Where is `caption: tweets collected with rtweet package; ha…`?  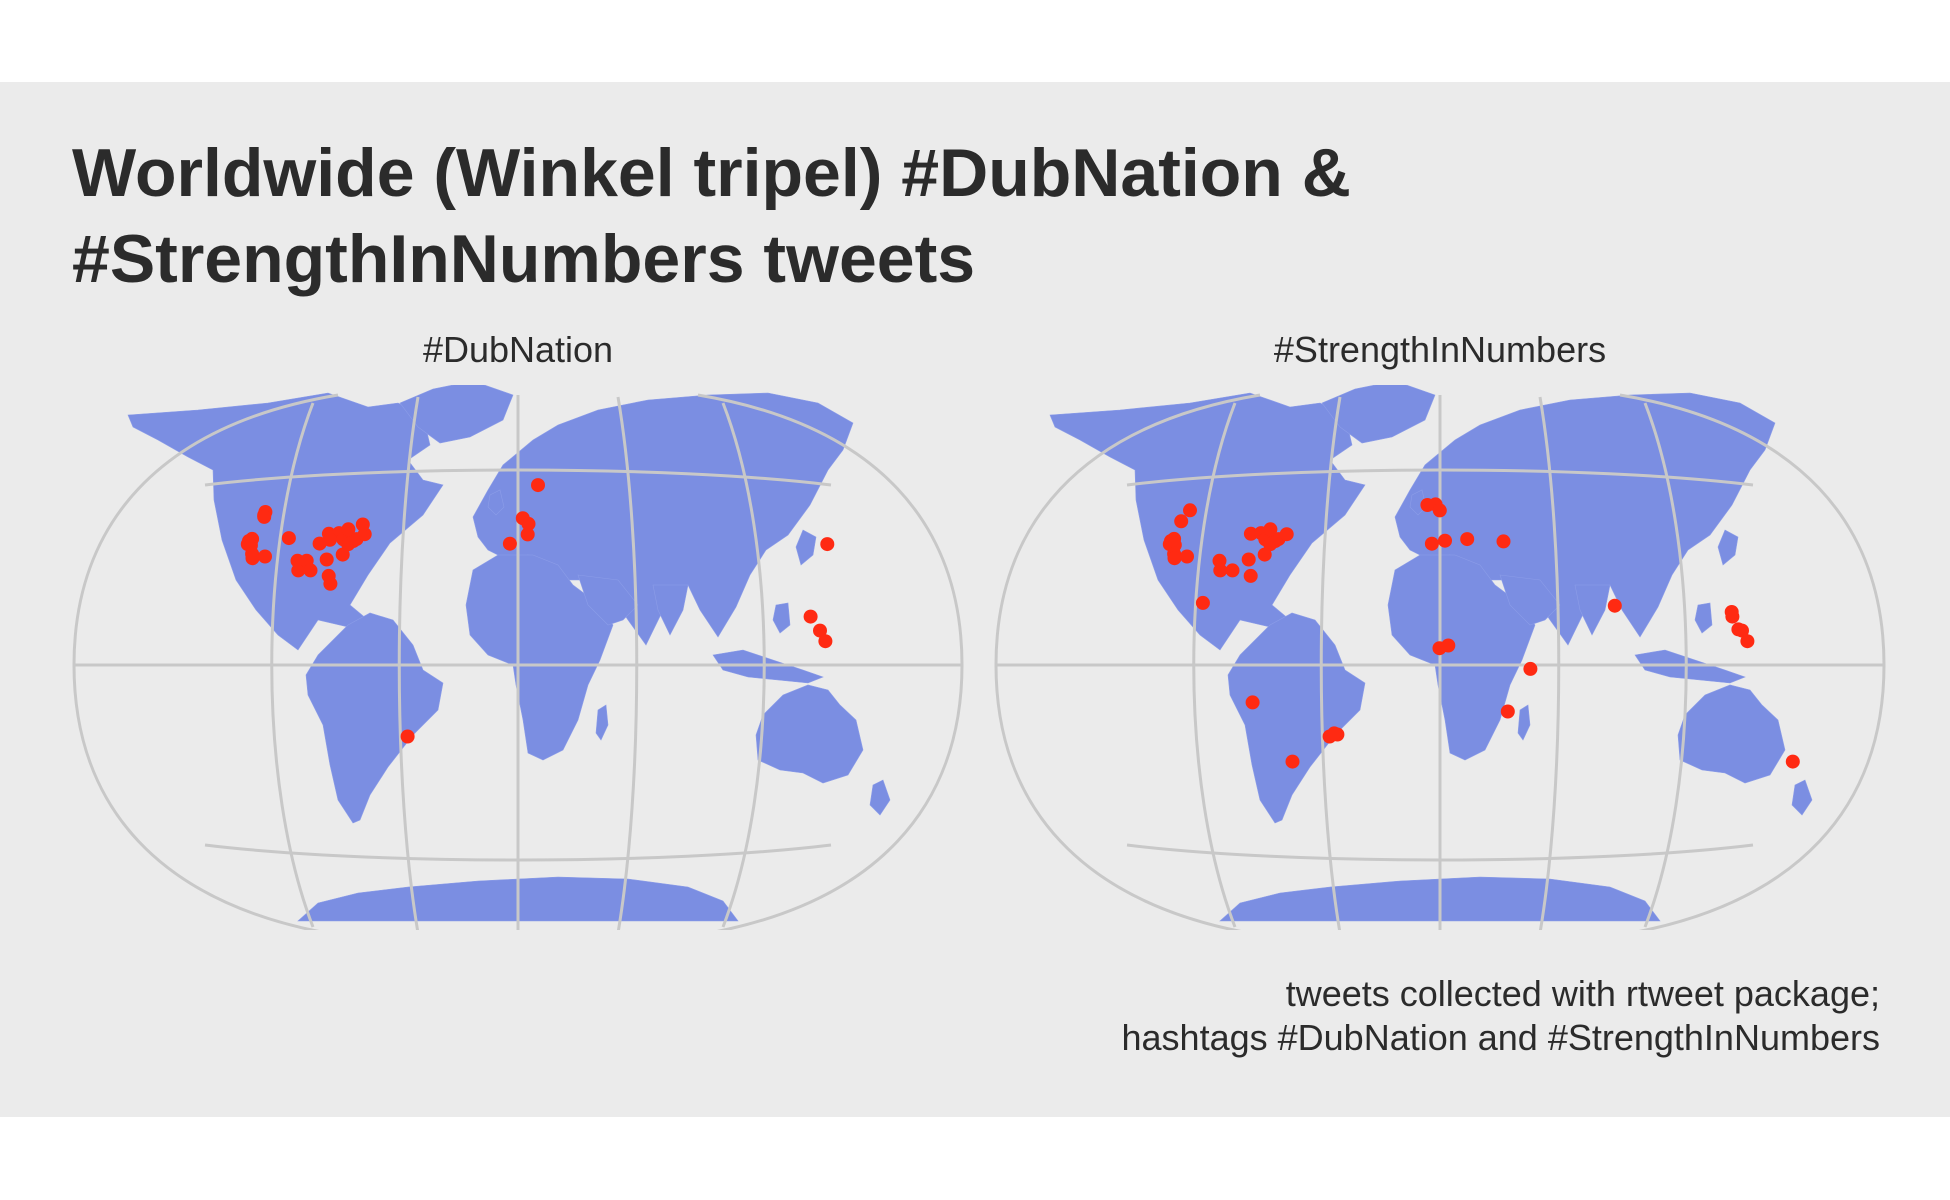
caption: tweets collected with rtweet package; ha… is located at coordinates (1380, 1016).